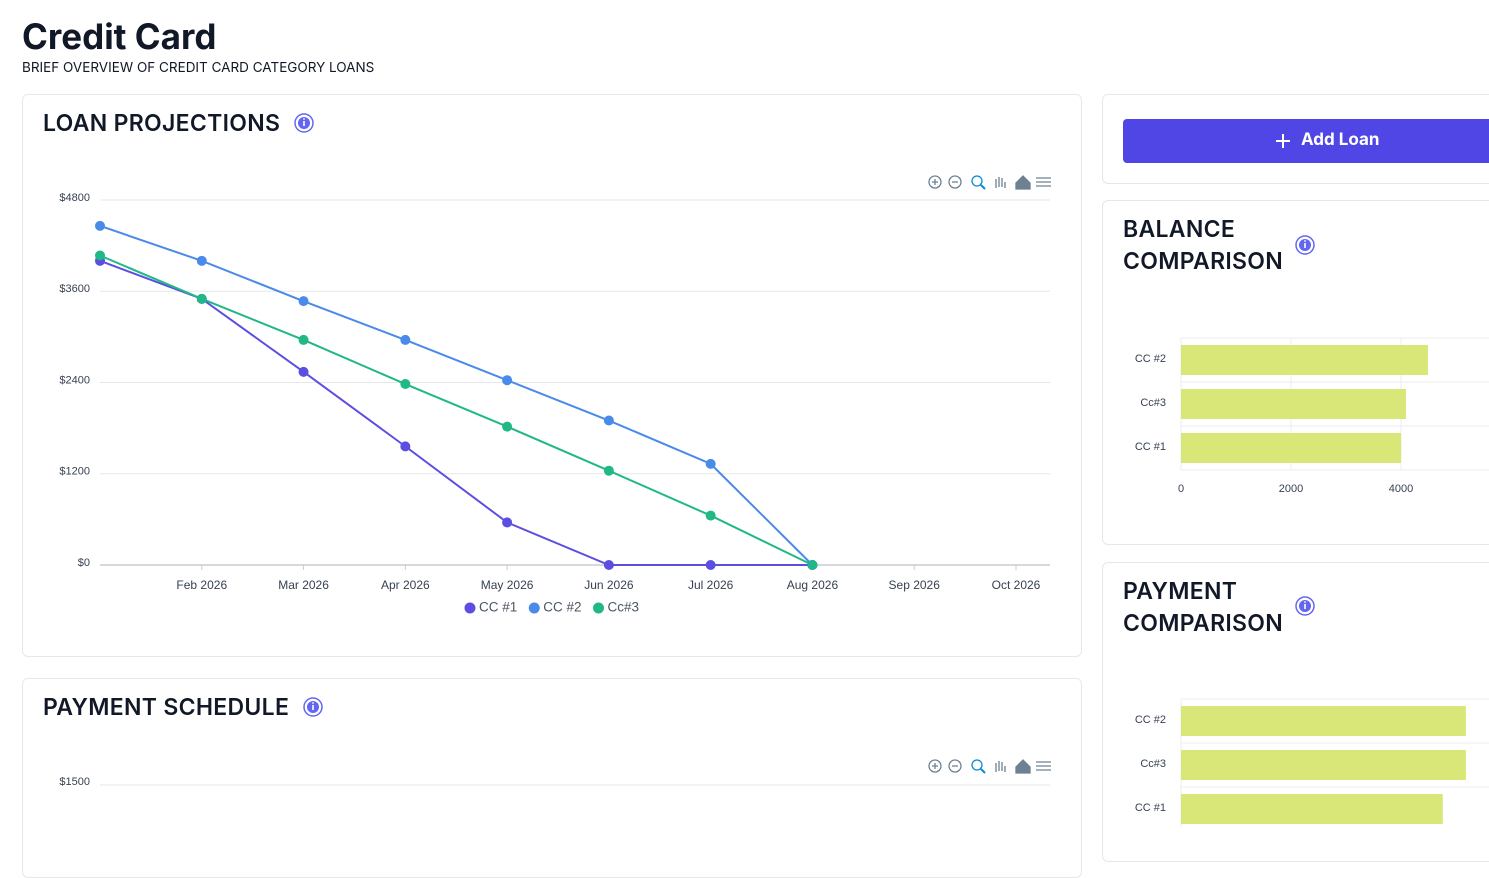 The width and height of the screenshot is (1489, 878). I want to click on plus-icon, so click(1283, 141).